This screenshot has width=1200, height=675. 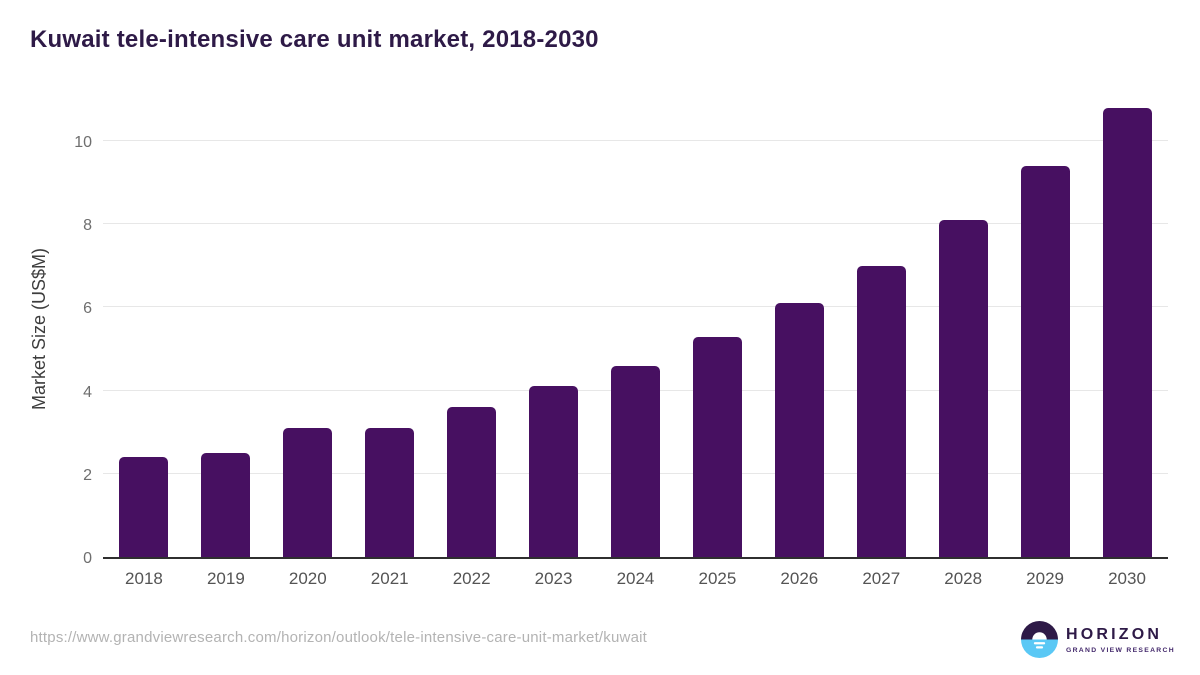 I want to click on bar-2021, so click(x=390, y=492).